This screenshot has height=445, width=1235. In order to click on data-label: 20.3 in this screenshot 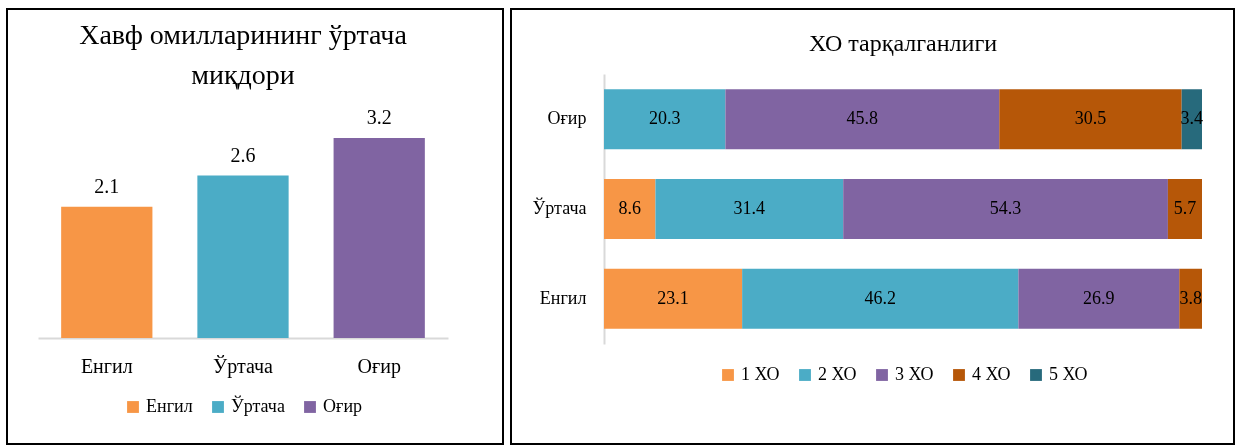, I will do `click(664, 118)`.